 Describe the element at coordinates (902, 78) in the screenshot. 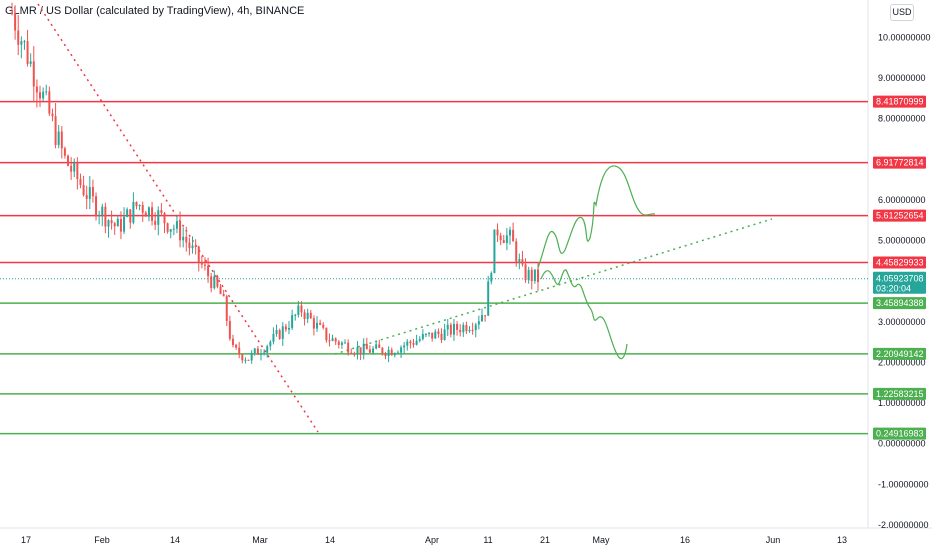

I see `price-tick-label: 9.00000000` at that location.